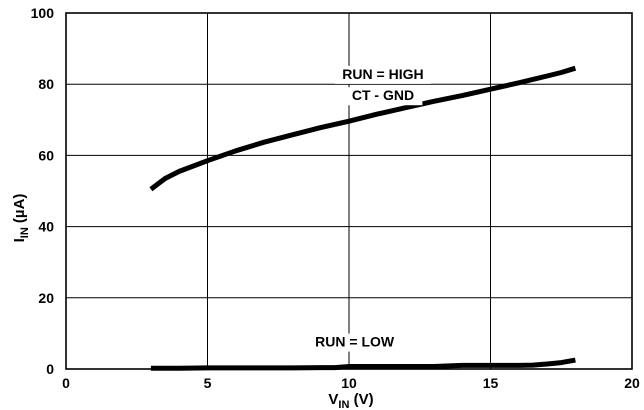 This screenshot has width=644, height=410. Describe the element at coordinates (46, 227) in the screenshot. I see `y-tick-label: 40` at that location.